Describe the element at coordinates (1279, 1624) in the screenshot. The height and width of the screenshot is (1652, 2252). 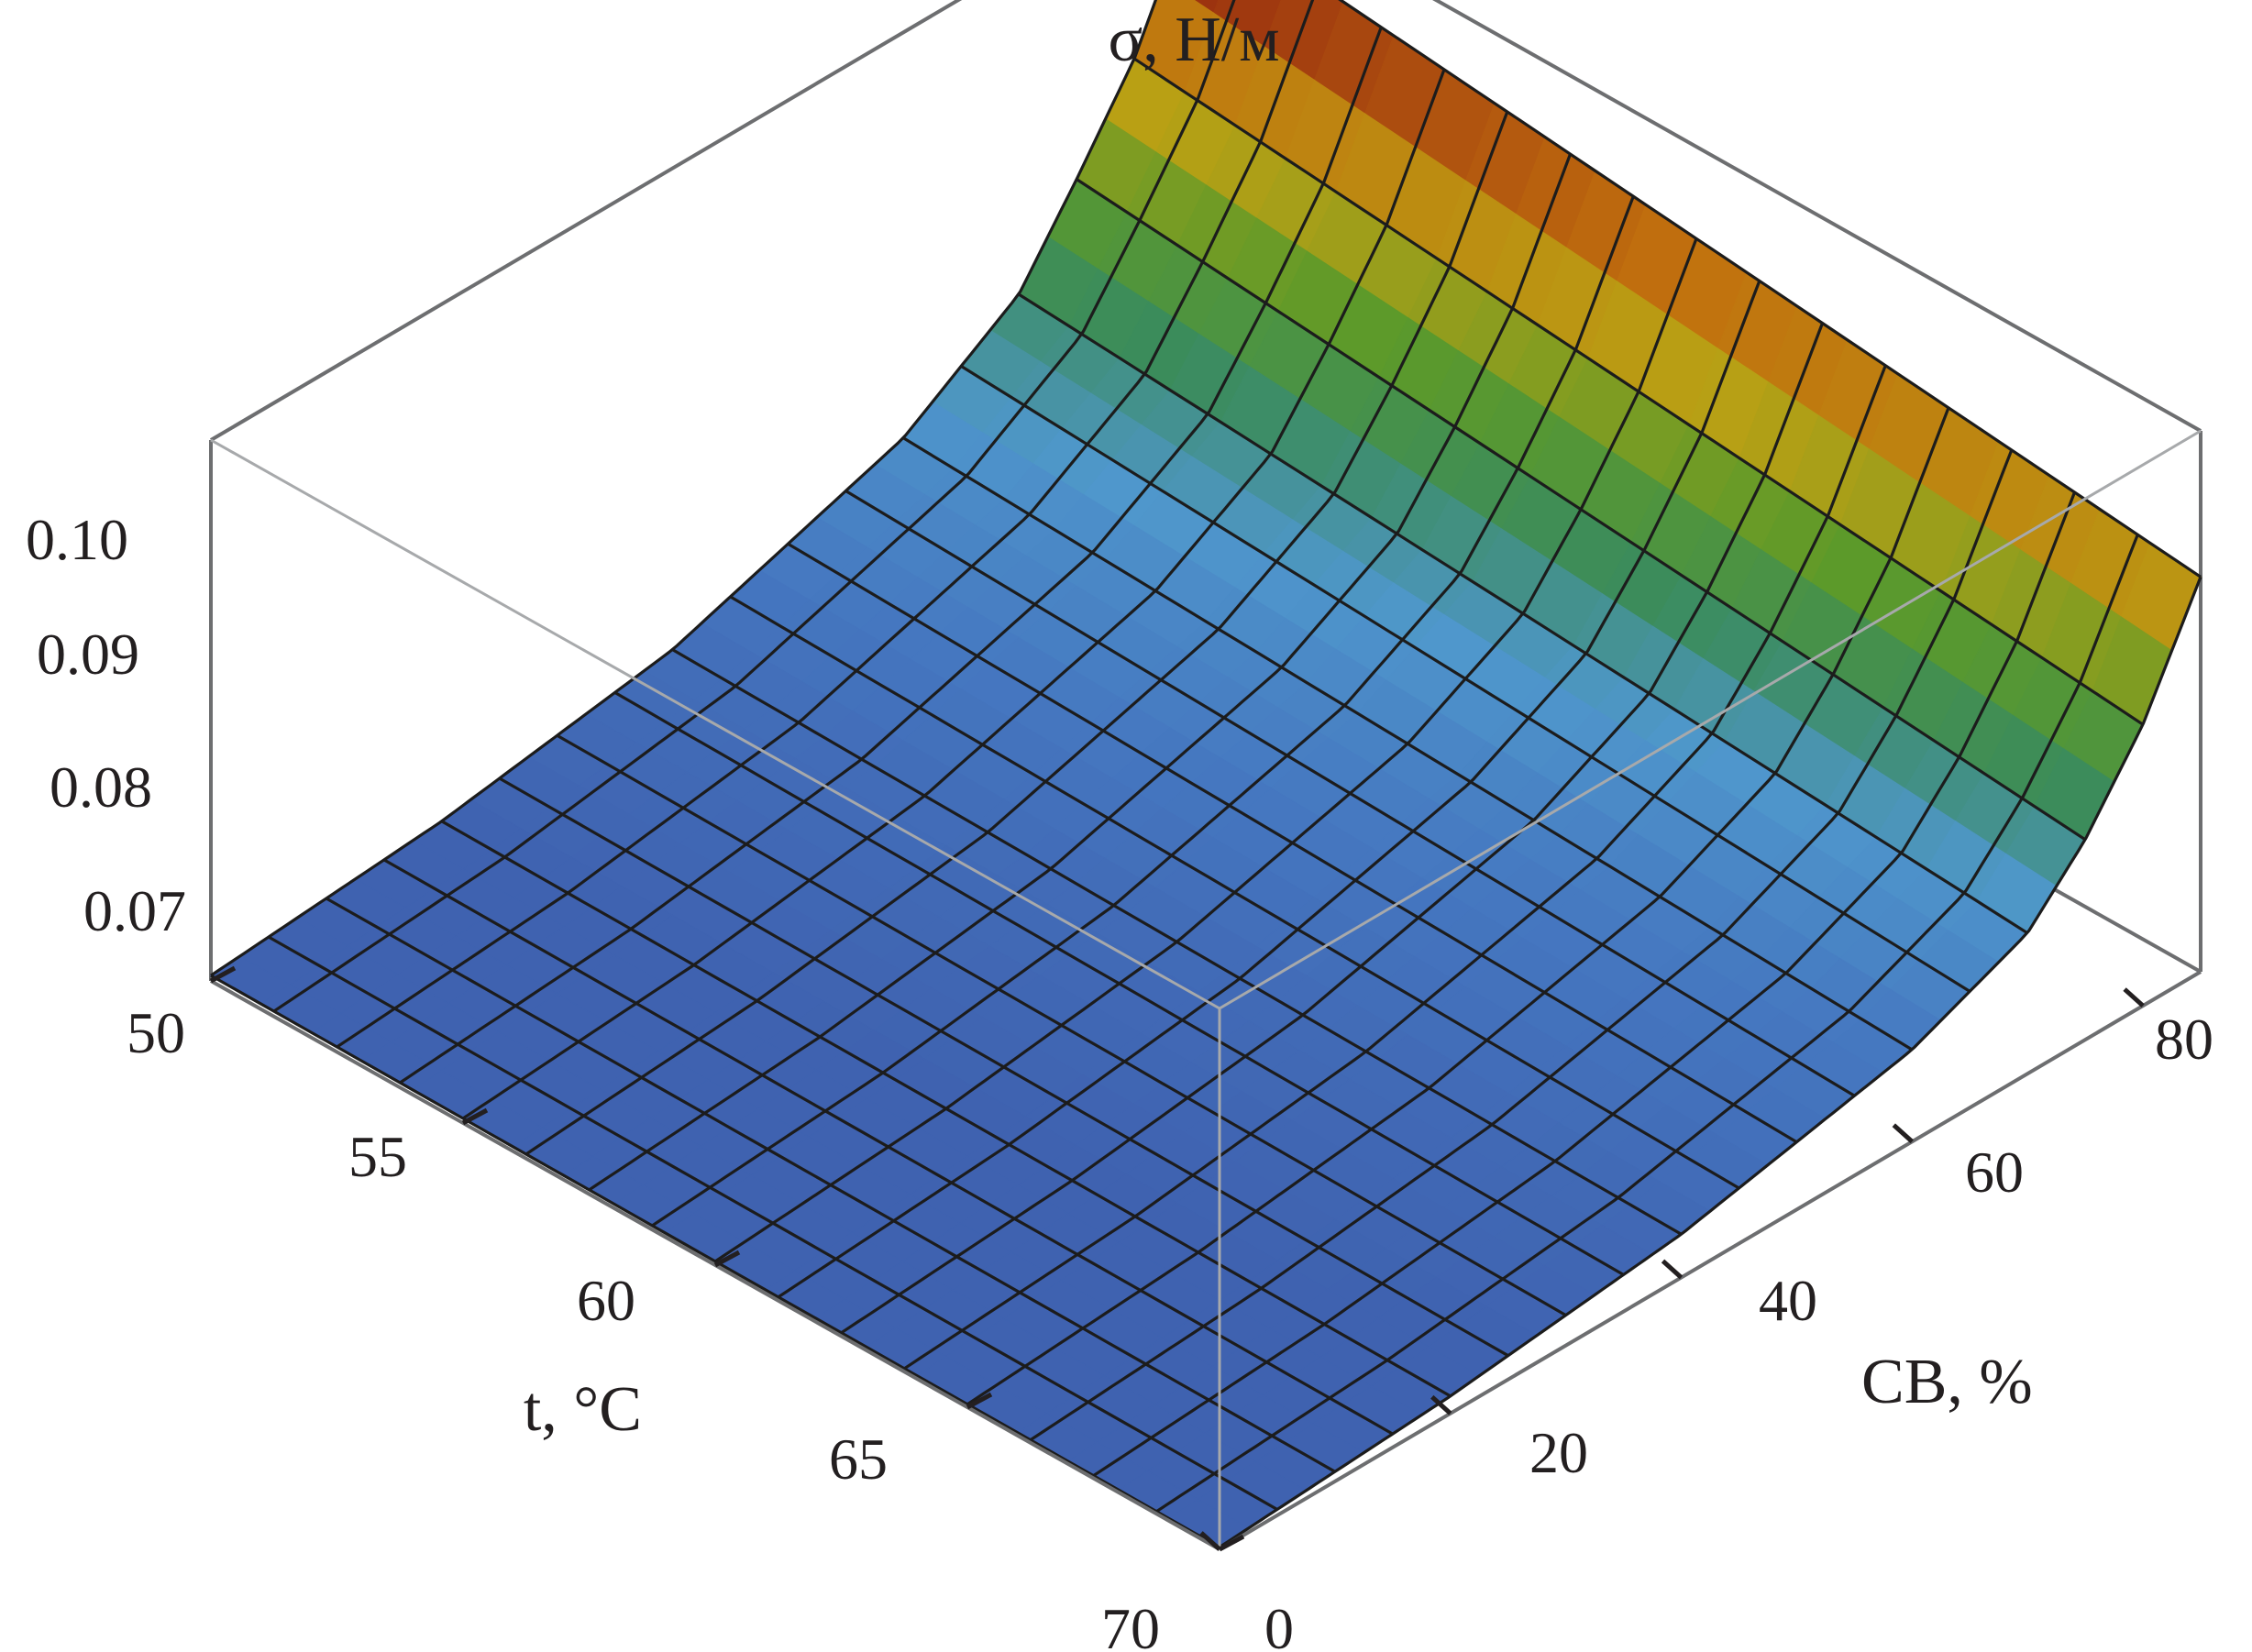
I see `y-tick-label: 0` at that location.